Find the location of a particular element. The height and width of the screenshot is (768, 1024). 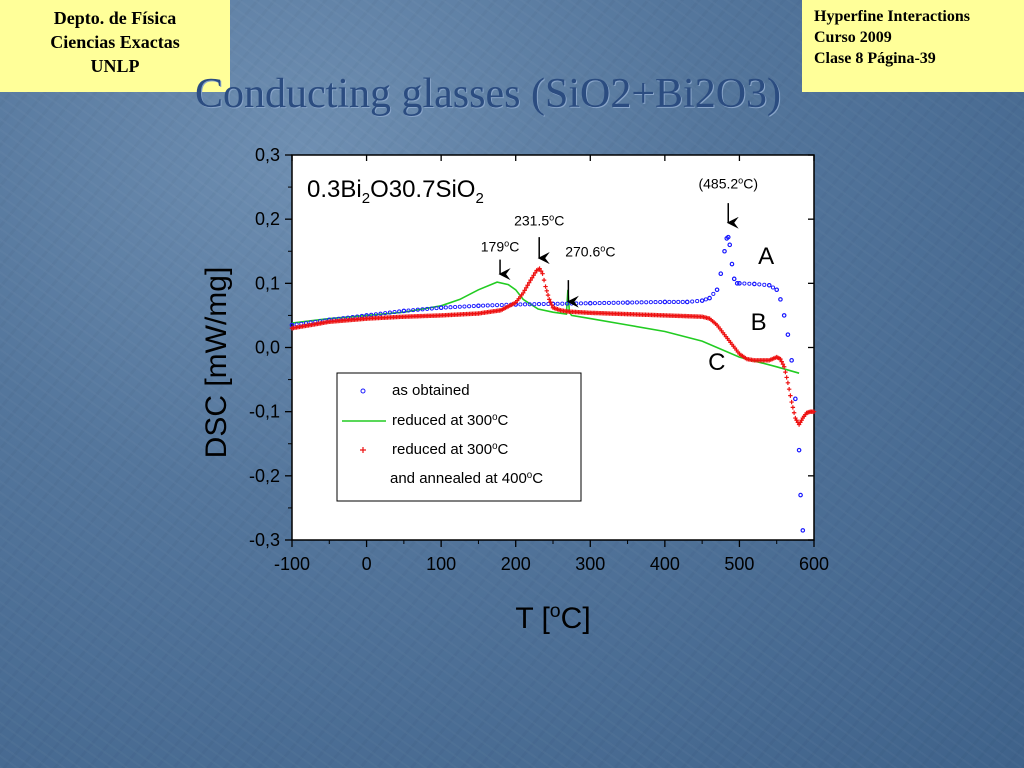

series-reduced-annealed is located at coordinates (553, 346).